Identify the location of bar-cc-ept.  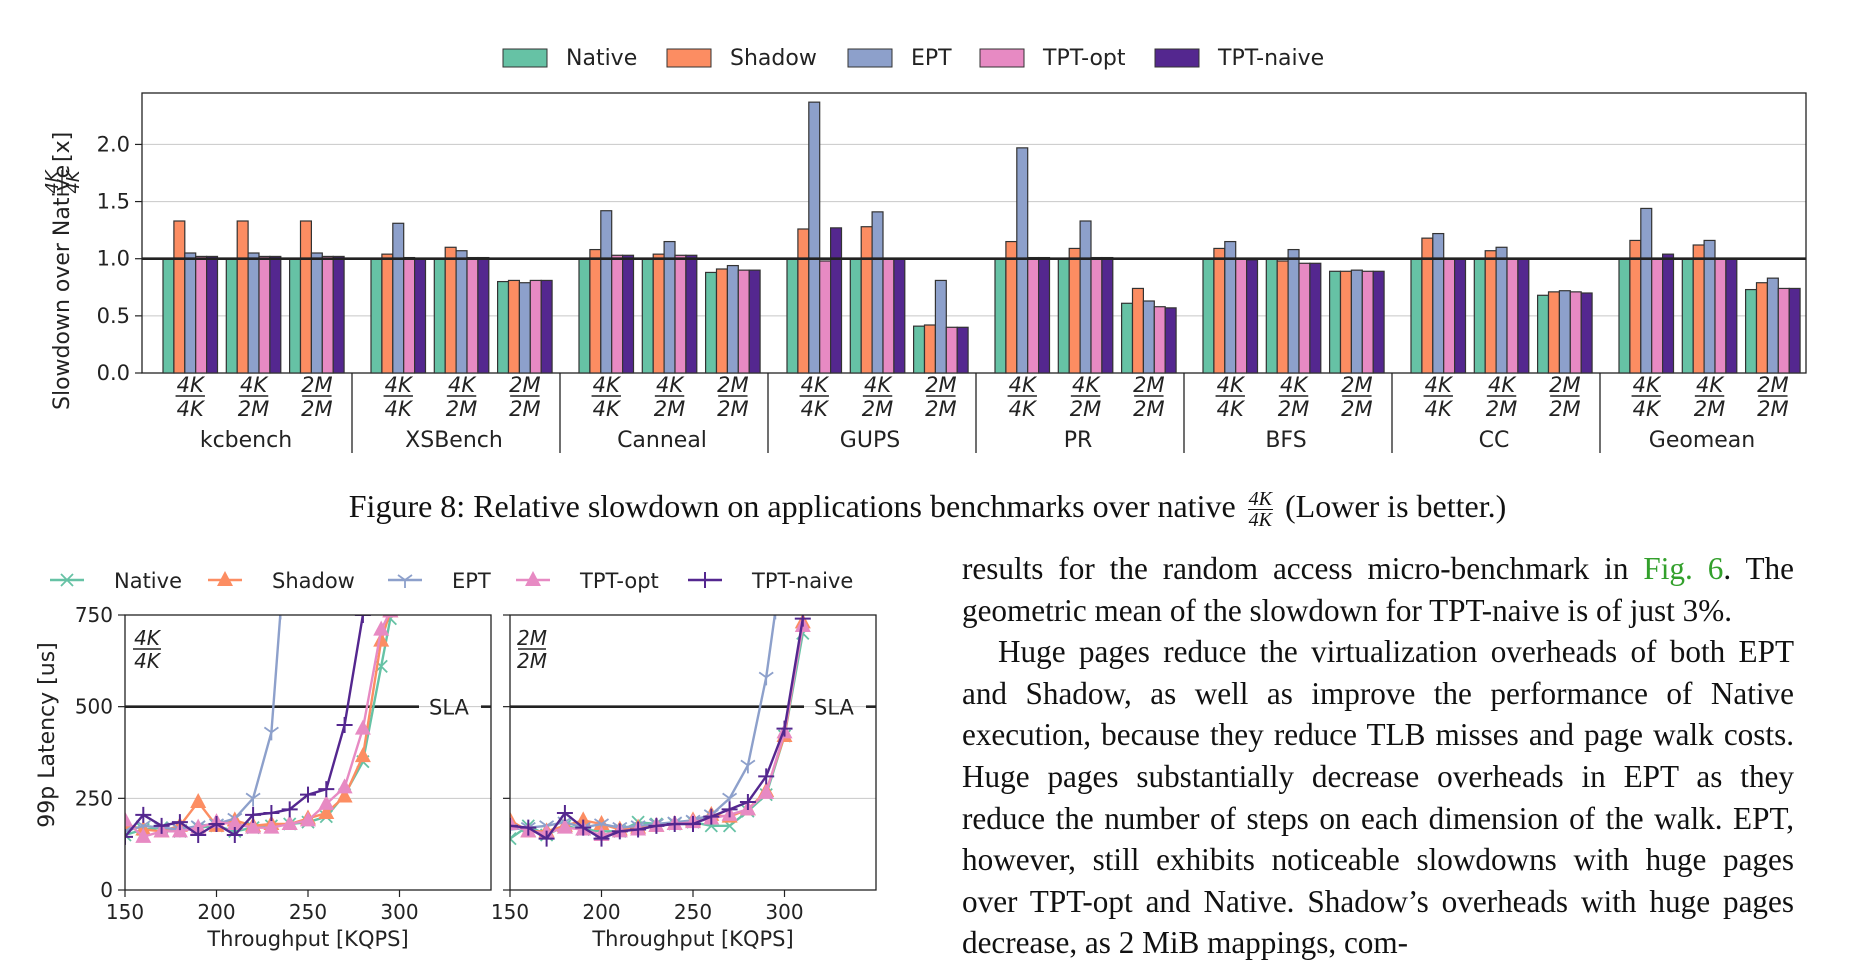
(1438, 303).